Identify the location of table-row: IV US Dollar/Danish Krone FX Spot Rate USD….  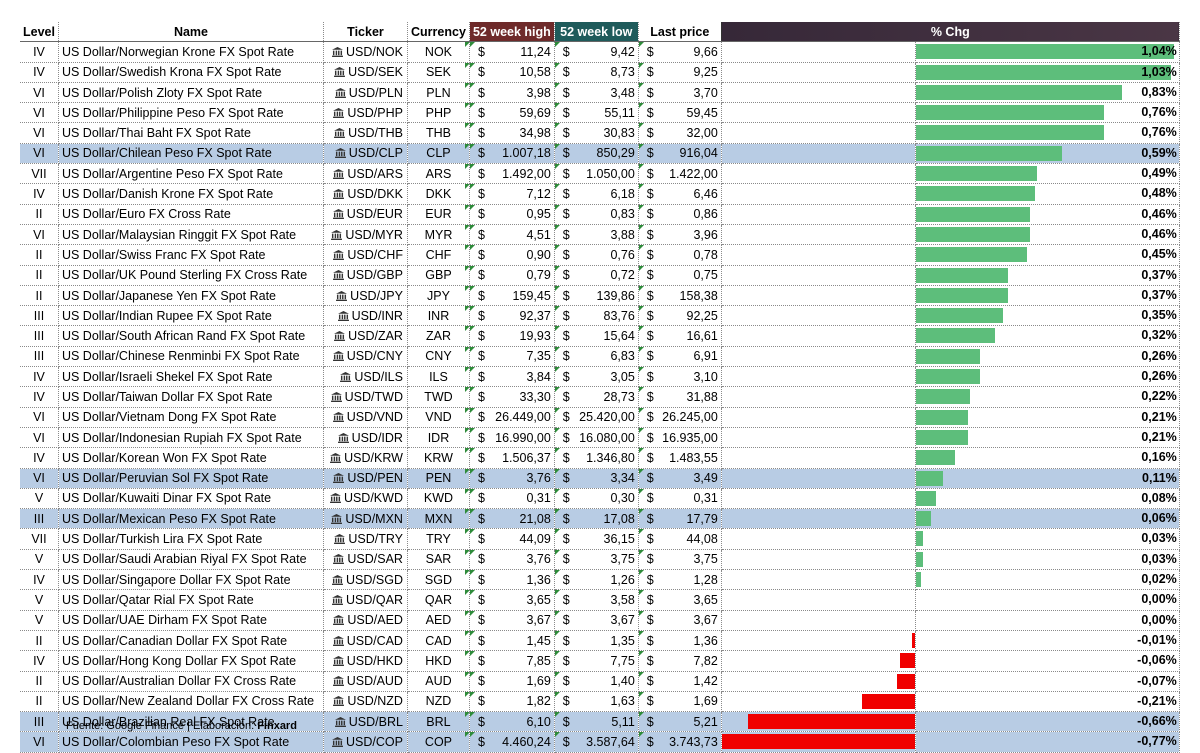
(600, 194).